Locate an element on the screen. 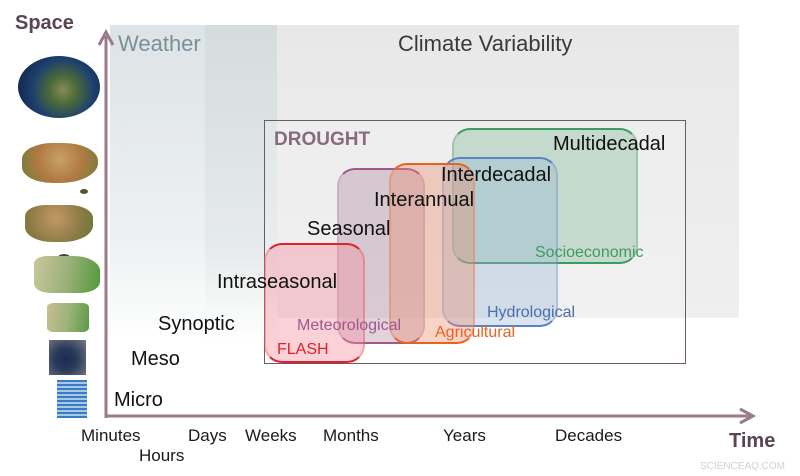 The width and height of the screenshot is (800, 476). agricultural-box is located at coordinates (432, 253).